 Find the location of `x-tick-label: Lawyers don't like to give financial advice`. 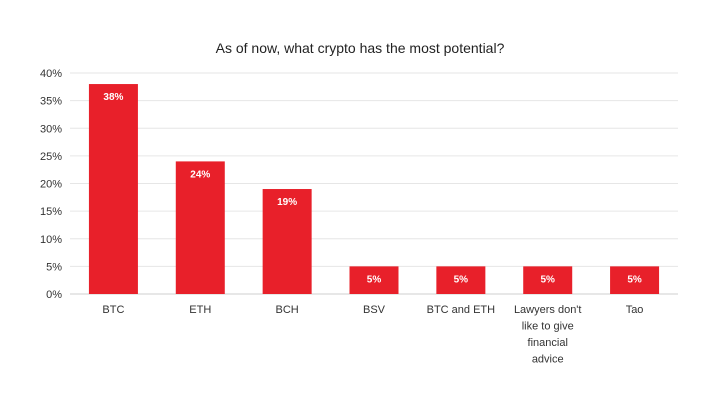

x-tick-label: Lawyers don't like to give financial advice is located at coordinates (548, 335).